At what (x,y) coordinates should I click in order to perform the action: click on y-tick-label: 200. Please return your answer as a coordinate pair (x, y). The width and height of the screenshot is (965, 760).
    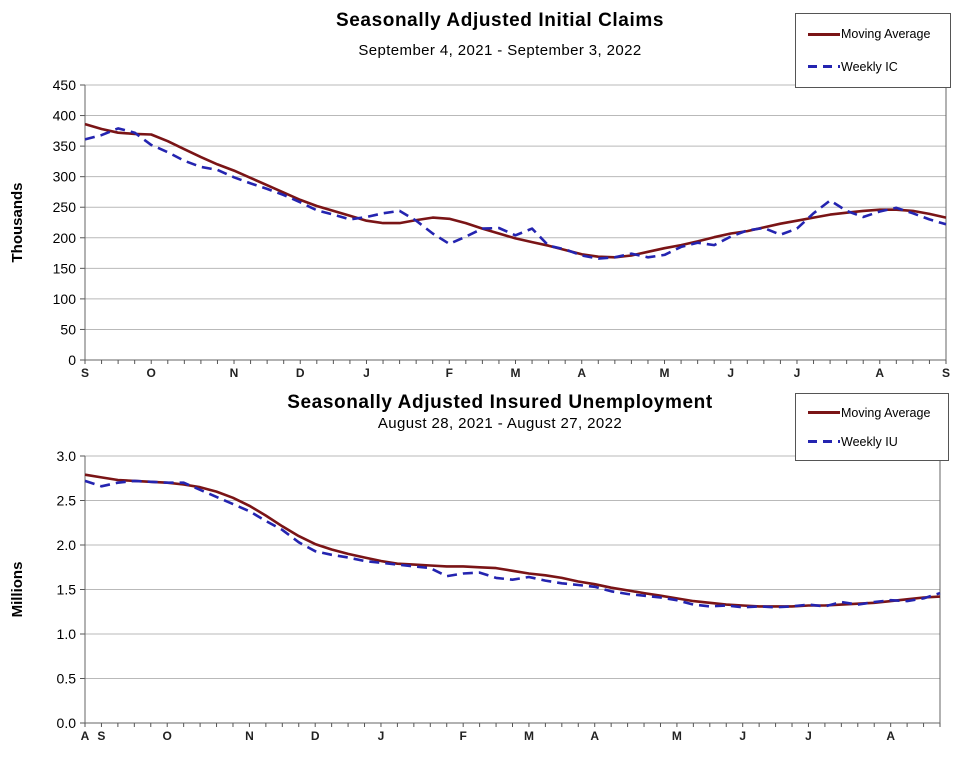
    Looking at the image, I should click on (65, 238).